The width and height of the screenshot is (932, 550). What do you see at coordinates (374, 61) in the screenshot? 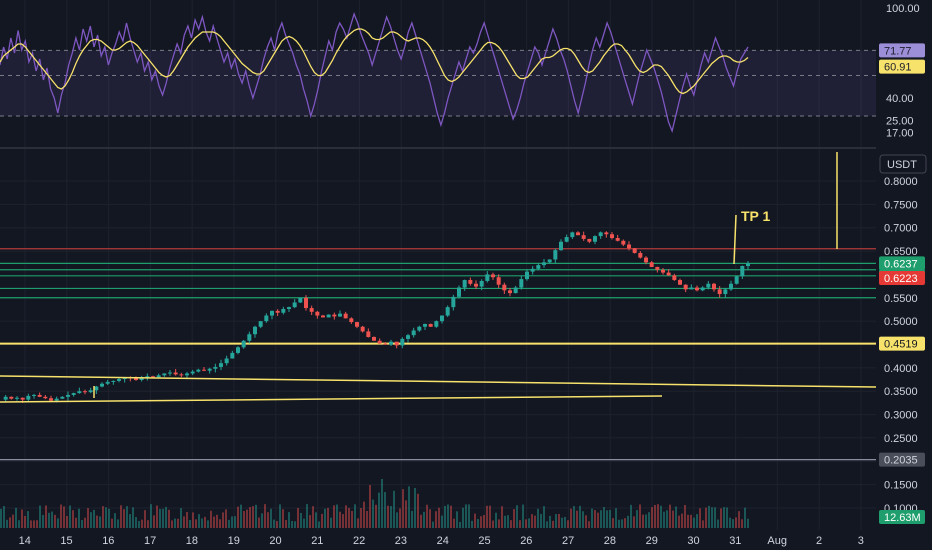
I see `oscillator-series-line` at bounding box center [374, 61].